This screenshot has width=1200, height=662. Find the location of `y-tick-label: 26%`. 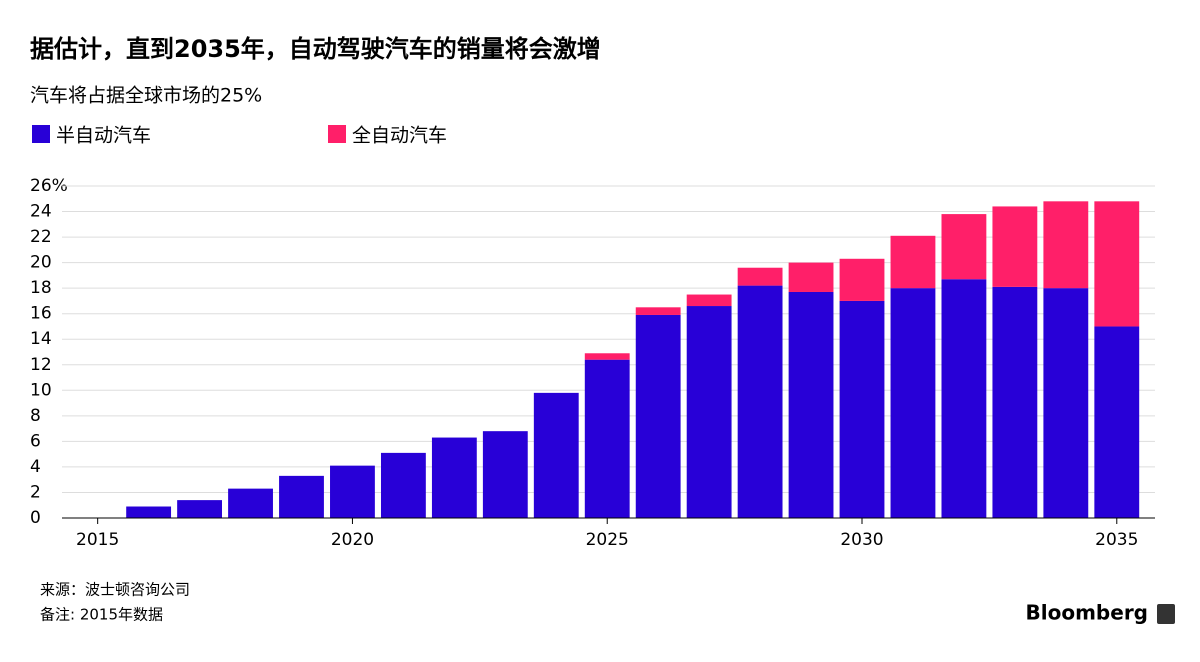

y-tick-label: 26% is located at coordinates (49, 186).